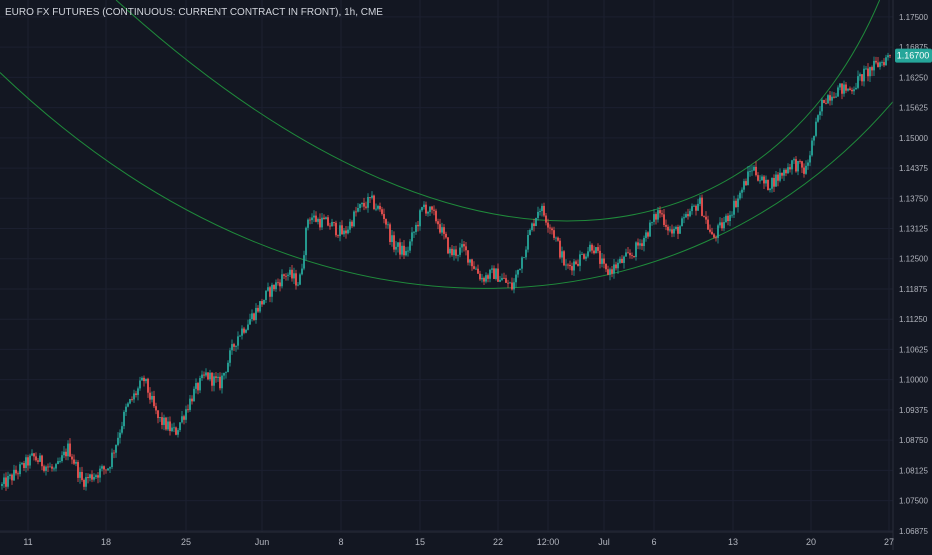  Describe the element at coordinates (913, 17) in the screenshot. I see `y-tick-label: 1.17500` at that location.